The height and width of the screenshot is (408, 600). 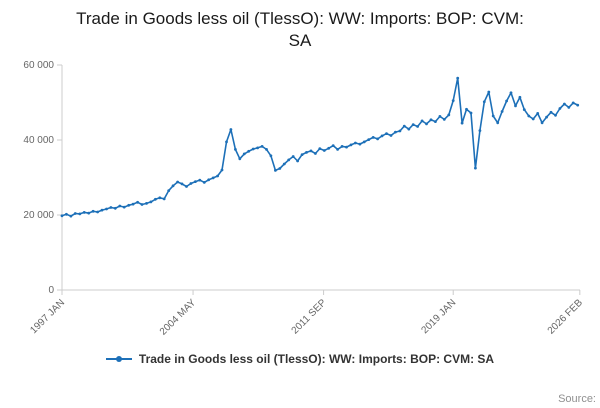 What do you see at coordinates (438, 316) in the screenshot?
I see `svg-text: 2019 JAN` at bounding box center [438, 316].